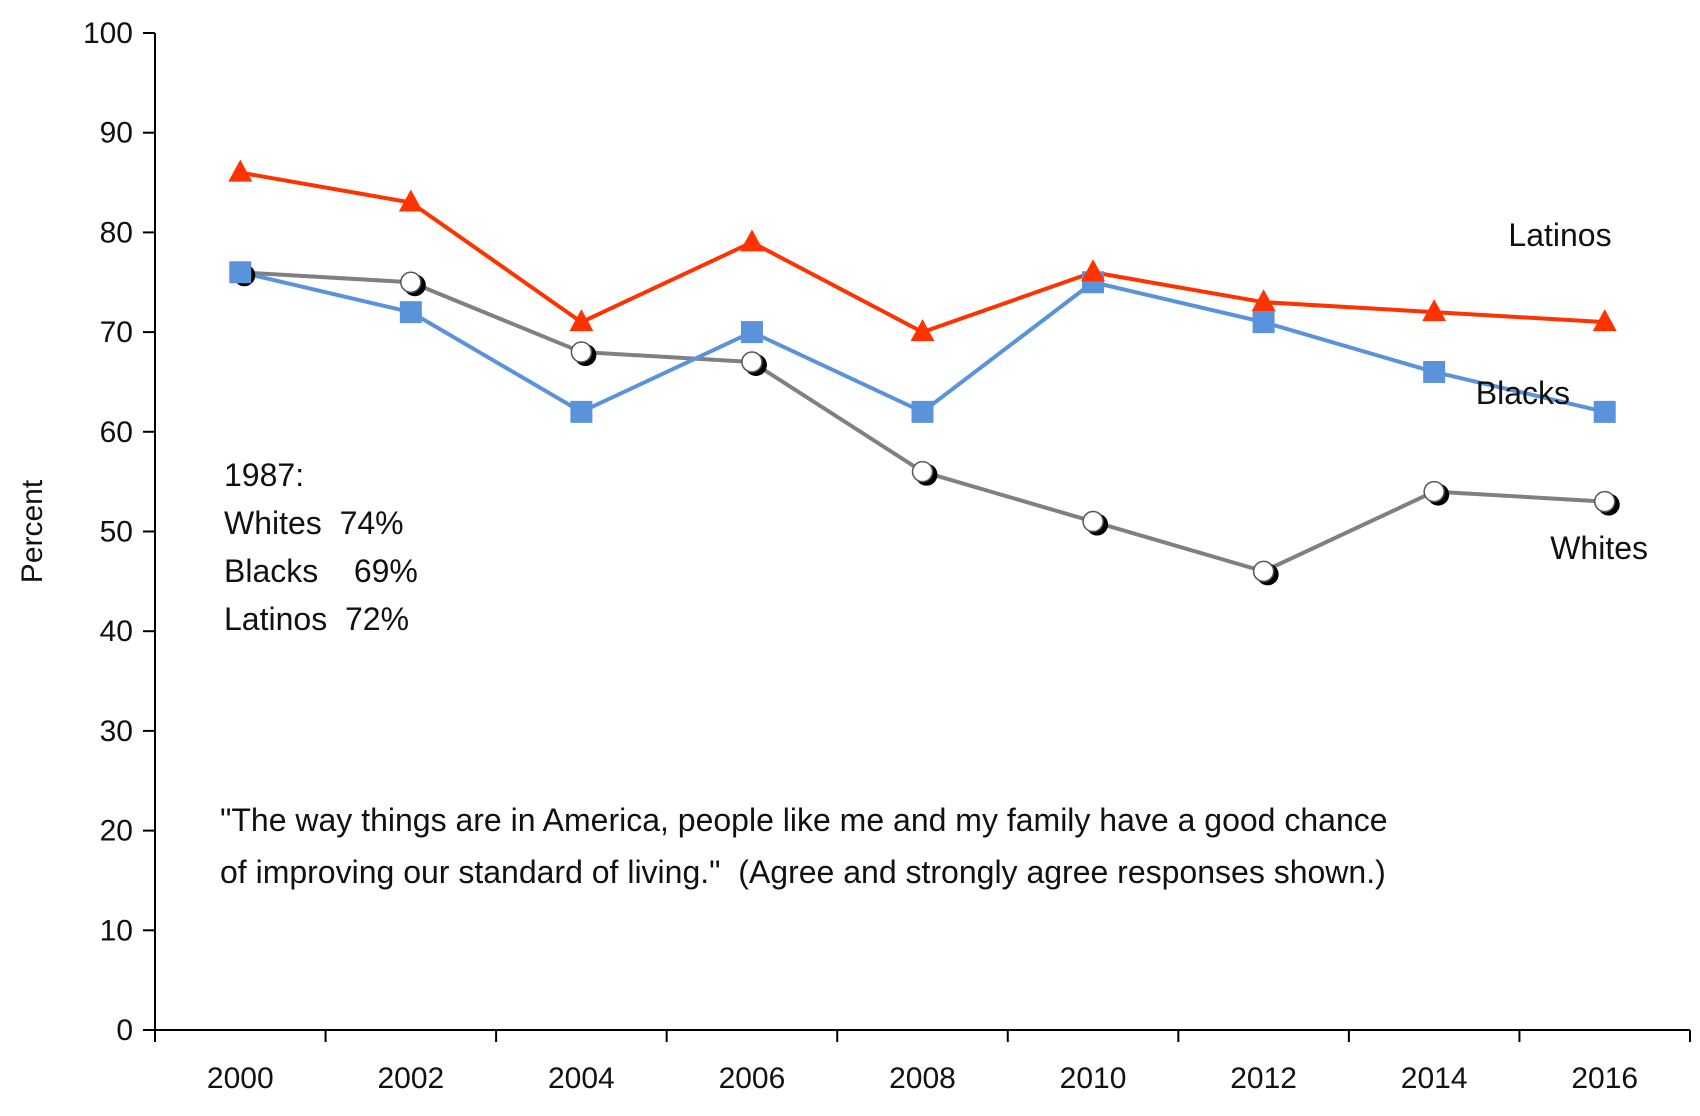 The image size is (1700, 1116). I want to click on blacks-line, so click(922, 342).